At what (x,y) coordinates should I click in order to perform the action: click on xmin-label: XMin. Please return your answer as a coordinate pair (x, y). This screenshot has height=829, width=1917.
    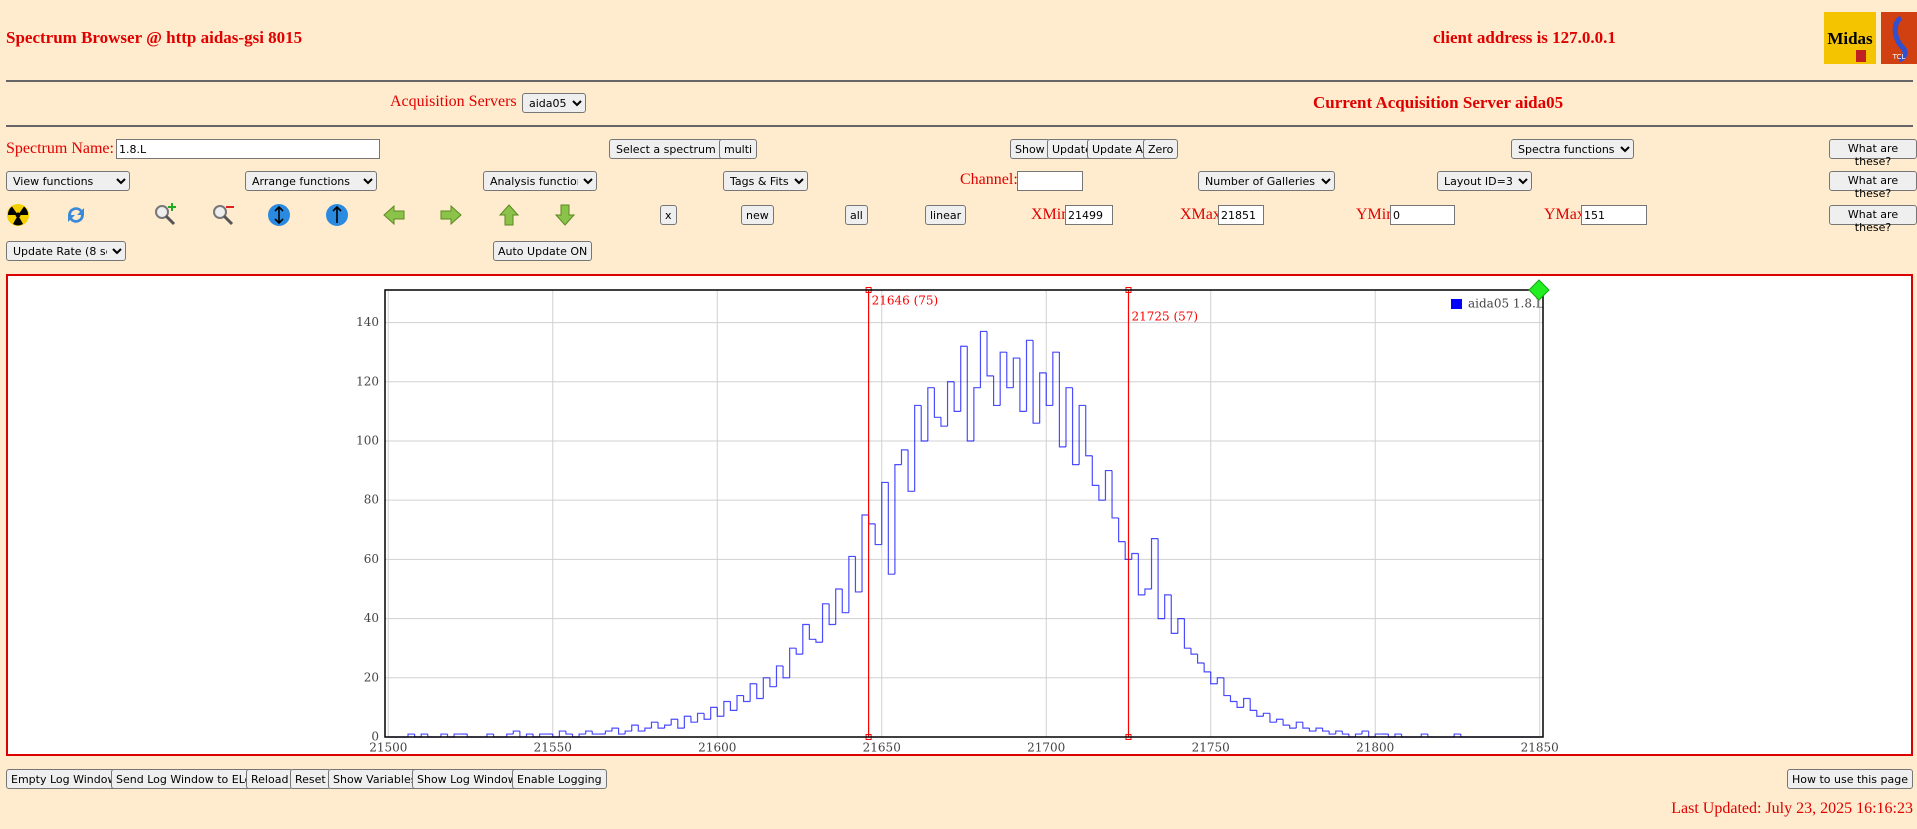
    Looking at the image, I should click on (1050, 214).